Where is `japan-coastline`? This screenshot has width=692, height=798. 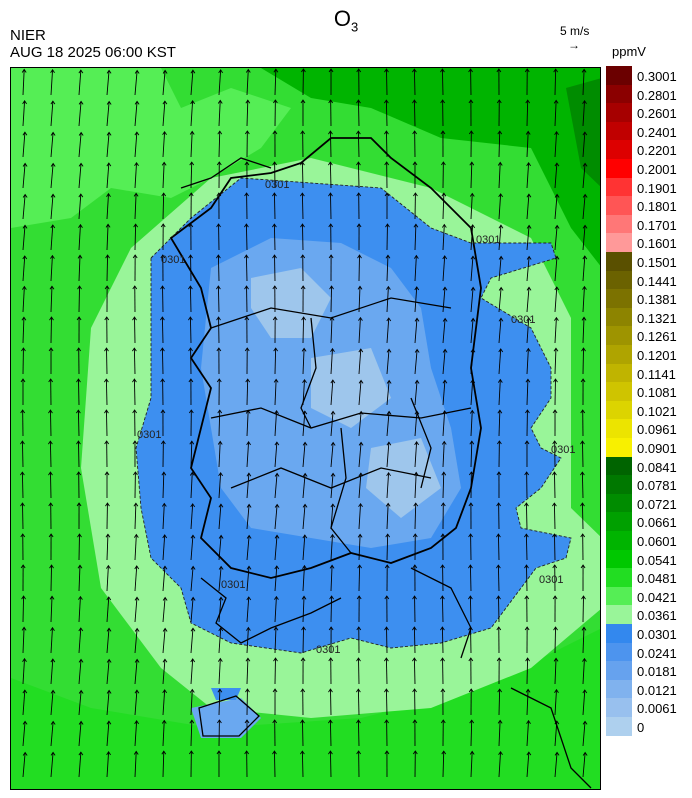 japan-coastline is located at coordinates (551, 738).